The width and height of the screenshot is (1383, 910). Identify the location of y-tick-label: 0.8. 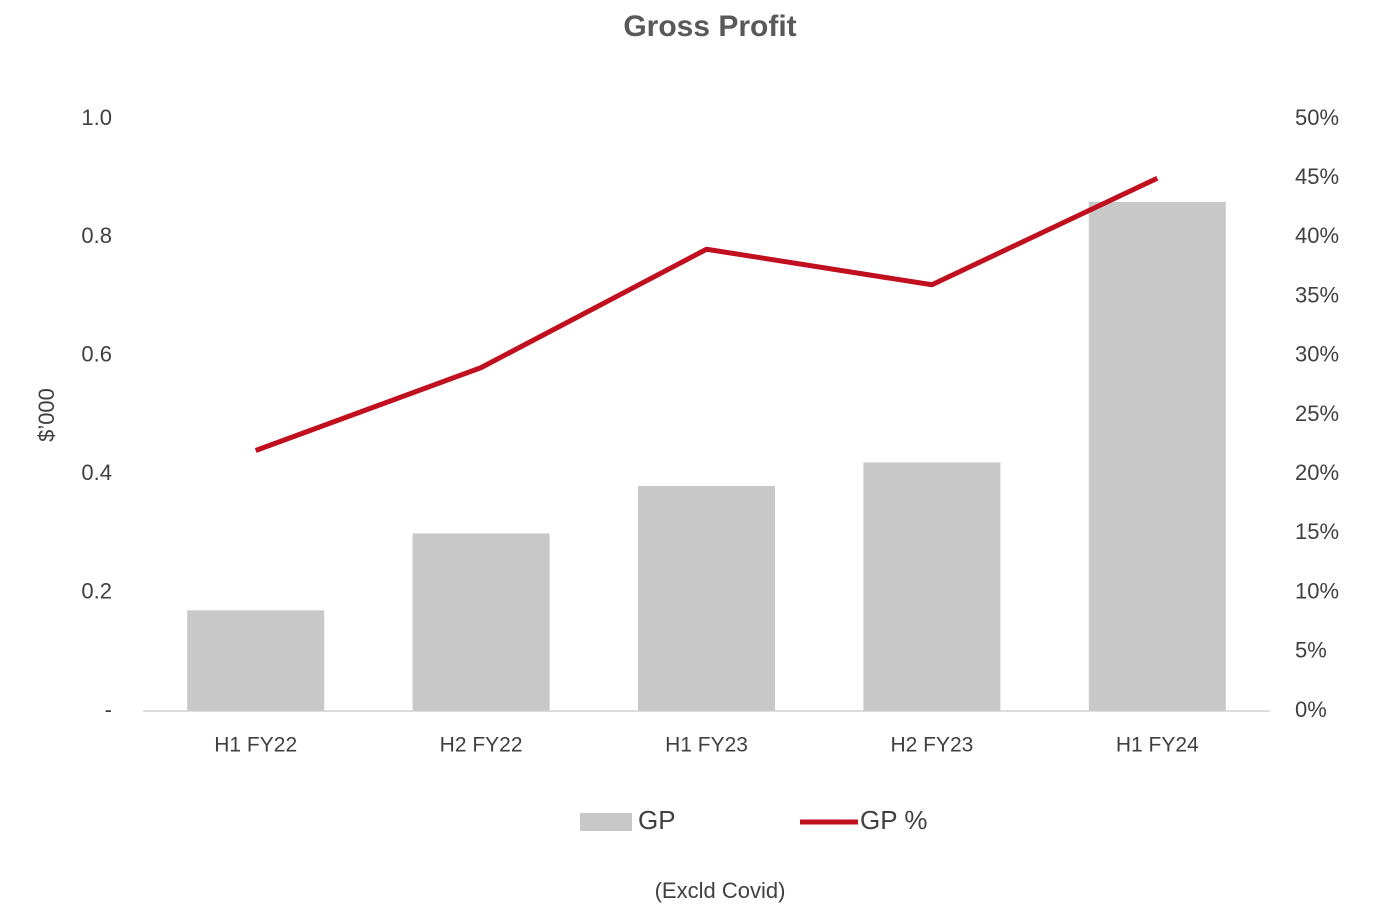
(96, 235).